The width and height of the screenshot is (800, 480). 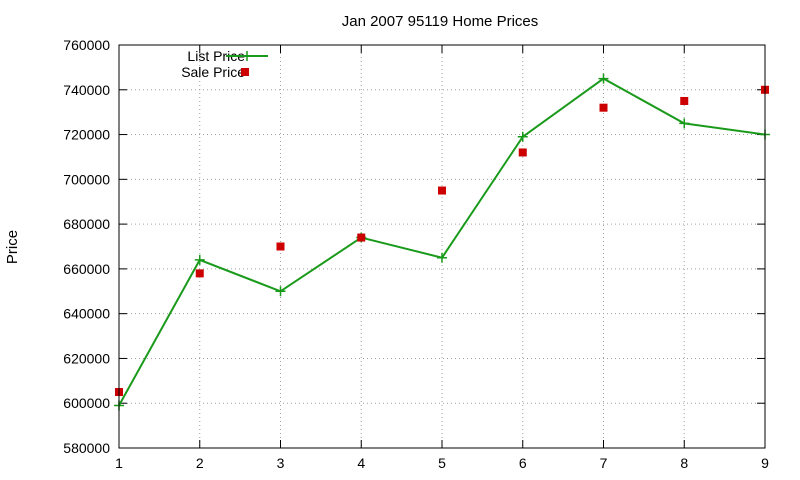 I want to click on legend-plus-marker, so click(x=247, y=56).